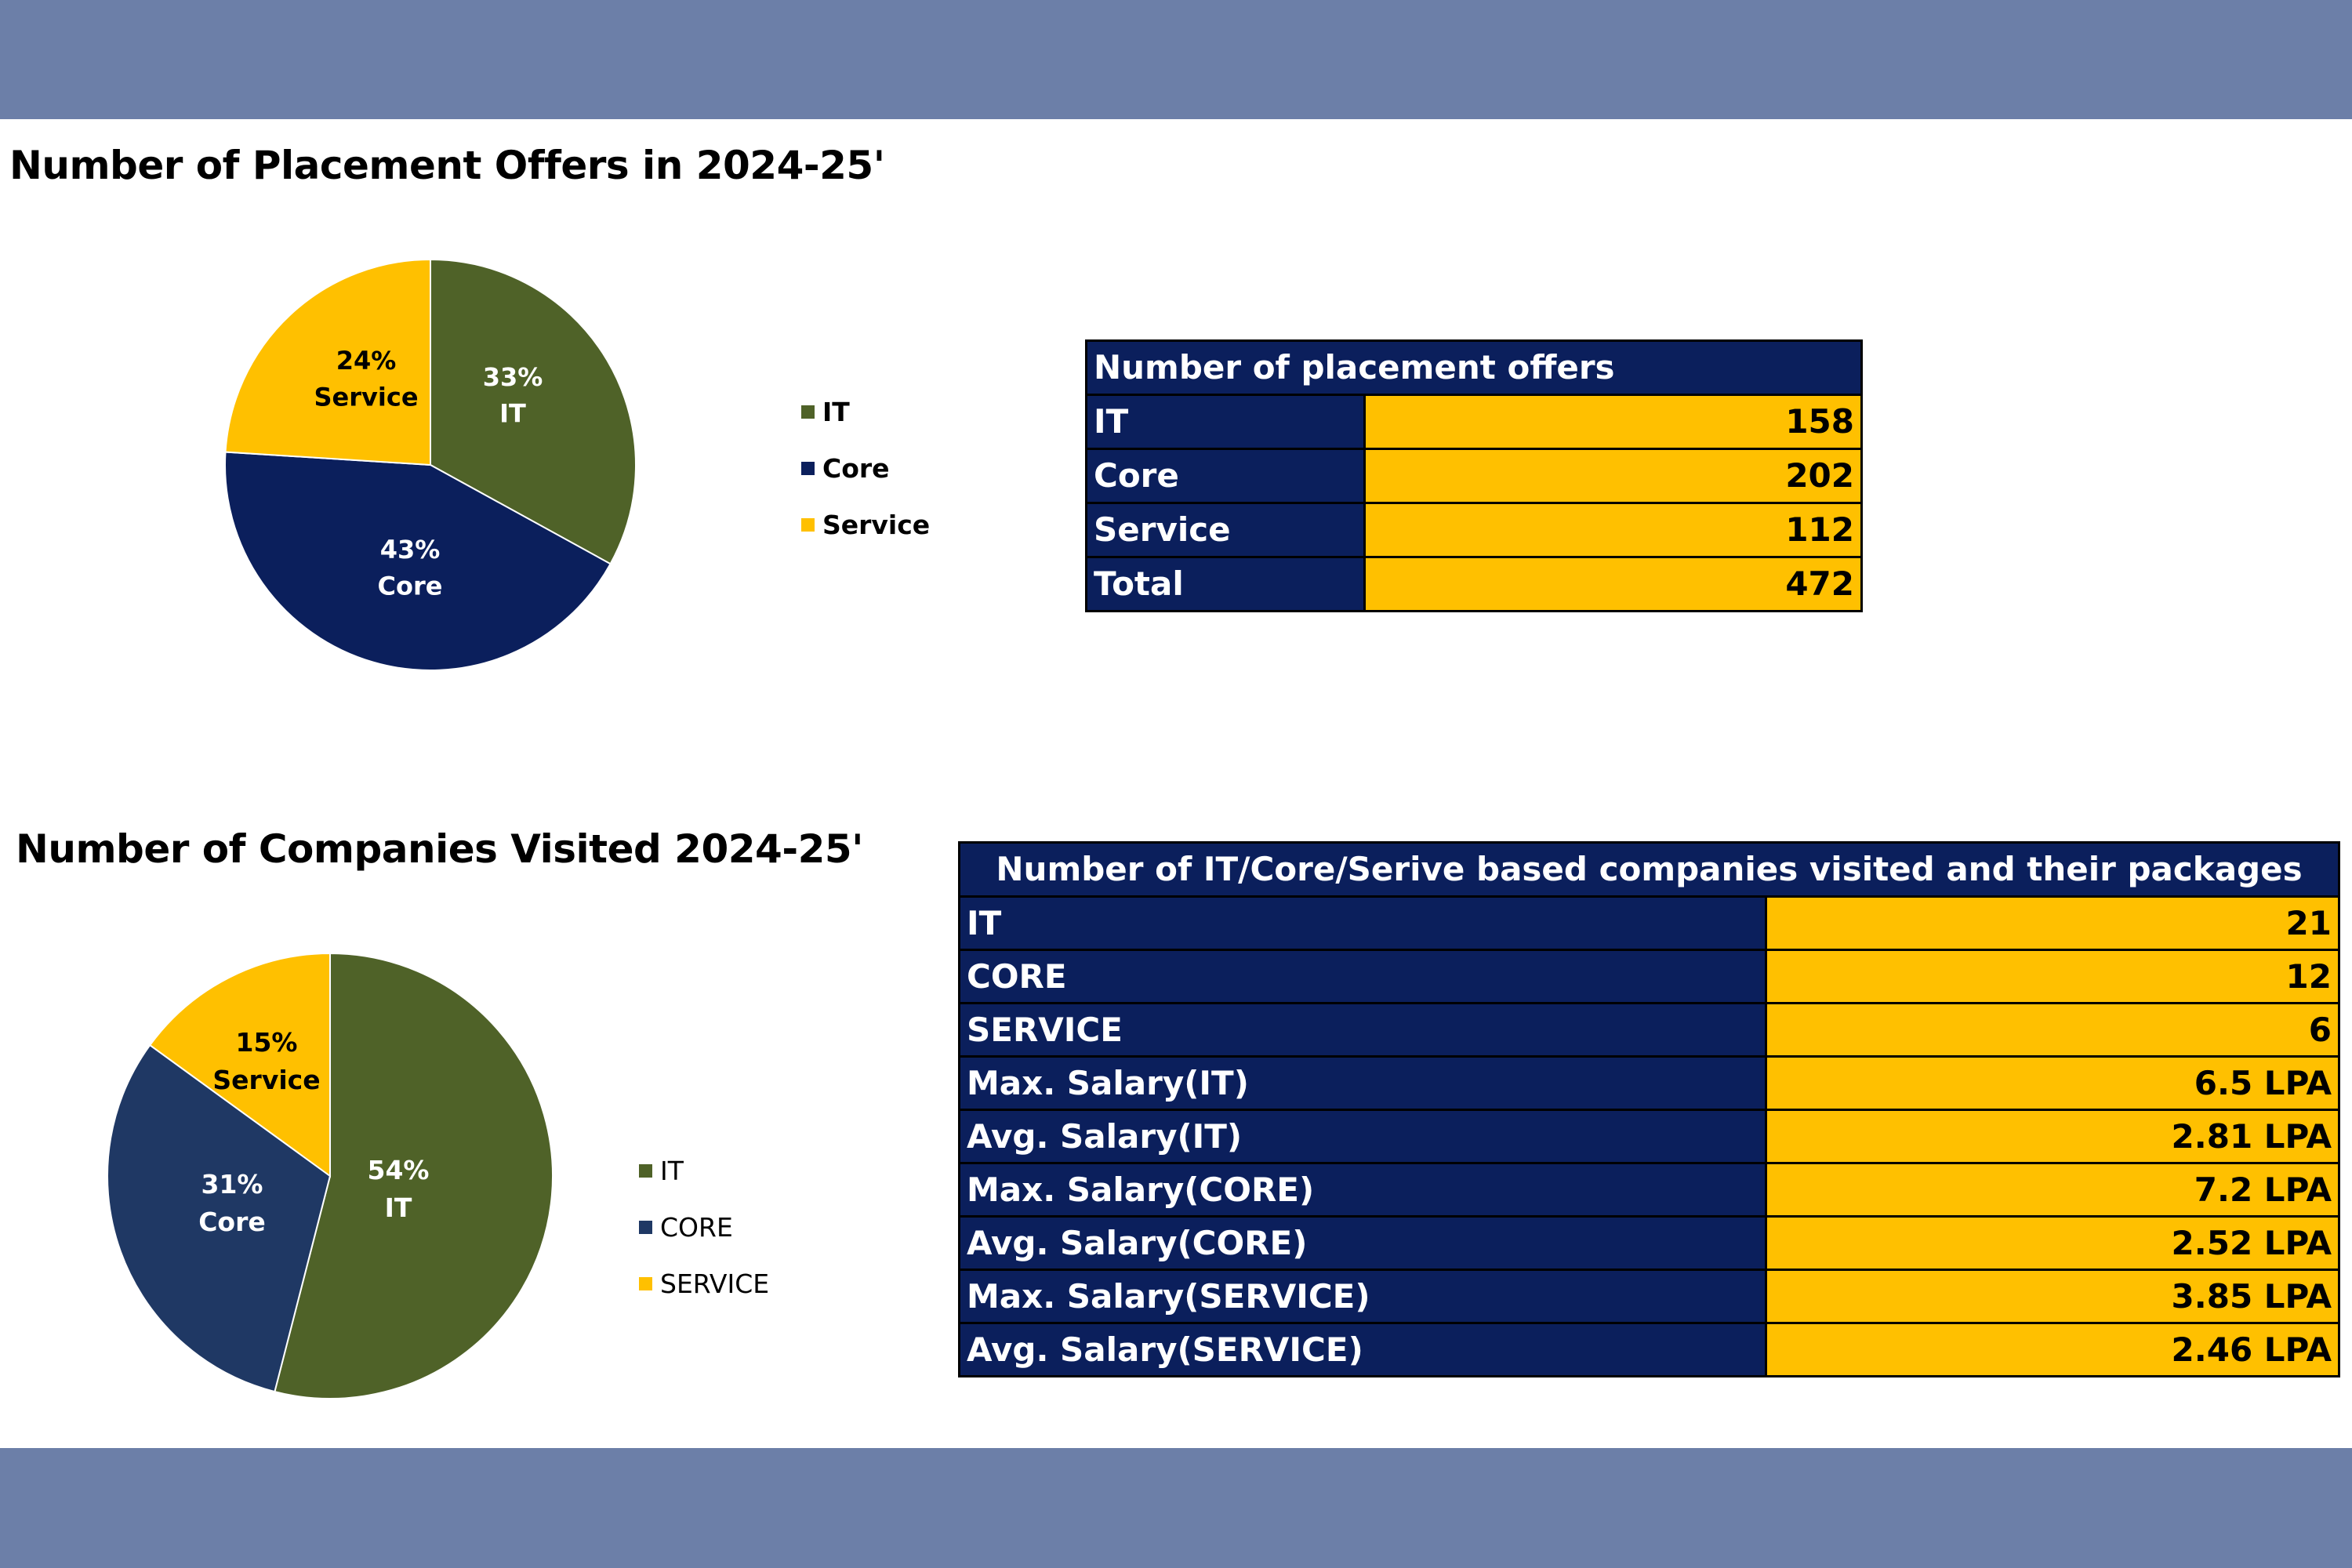 This screenshot has height=1568, width=2352. What do you see at coordinates (1362, 1190) in the screenshot?
I see `row-label: Max. Salary(CORE)` at bounding box center [1362, 1190].